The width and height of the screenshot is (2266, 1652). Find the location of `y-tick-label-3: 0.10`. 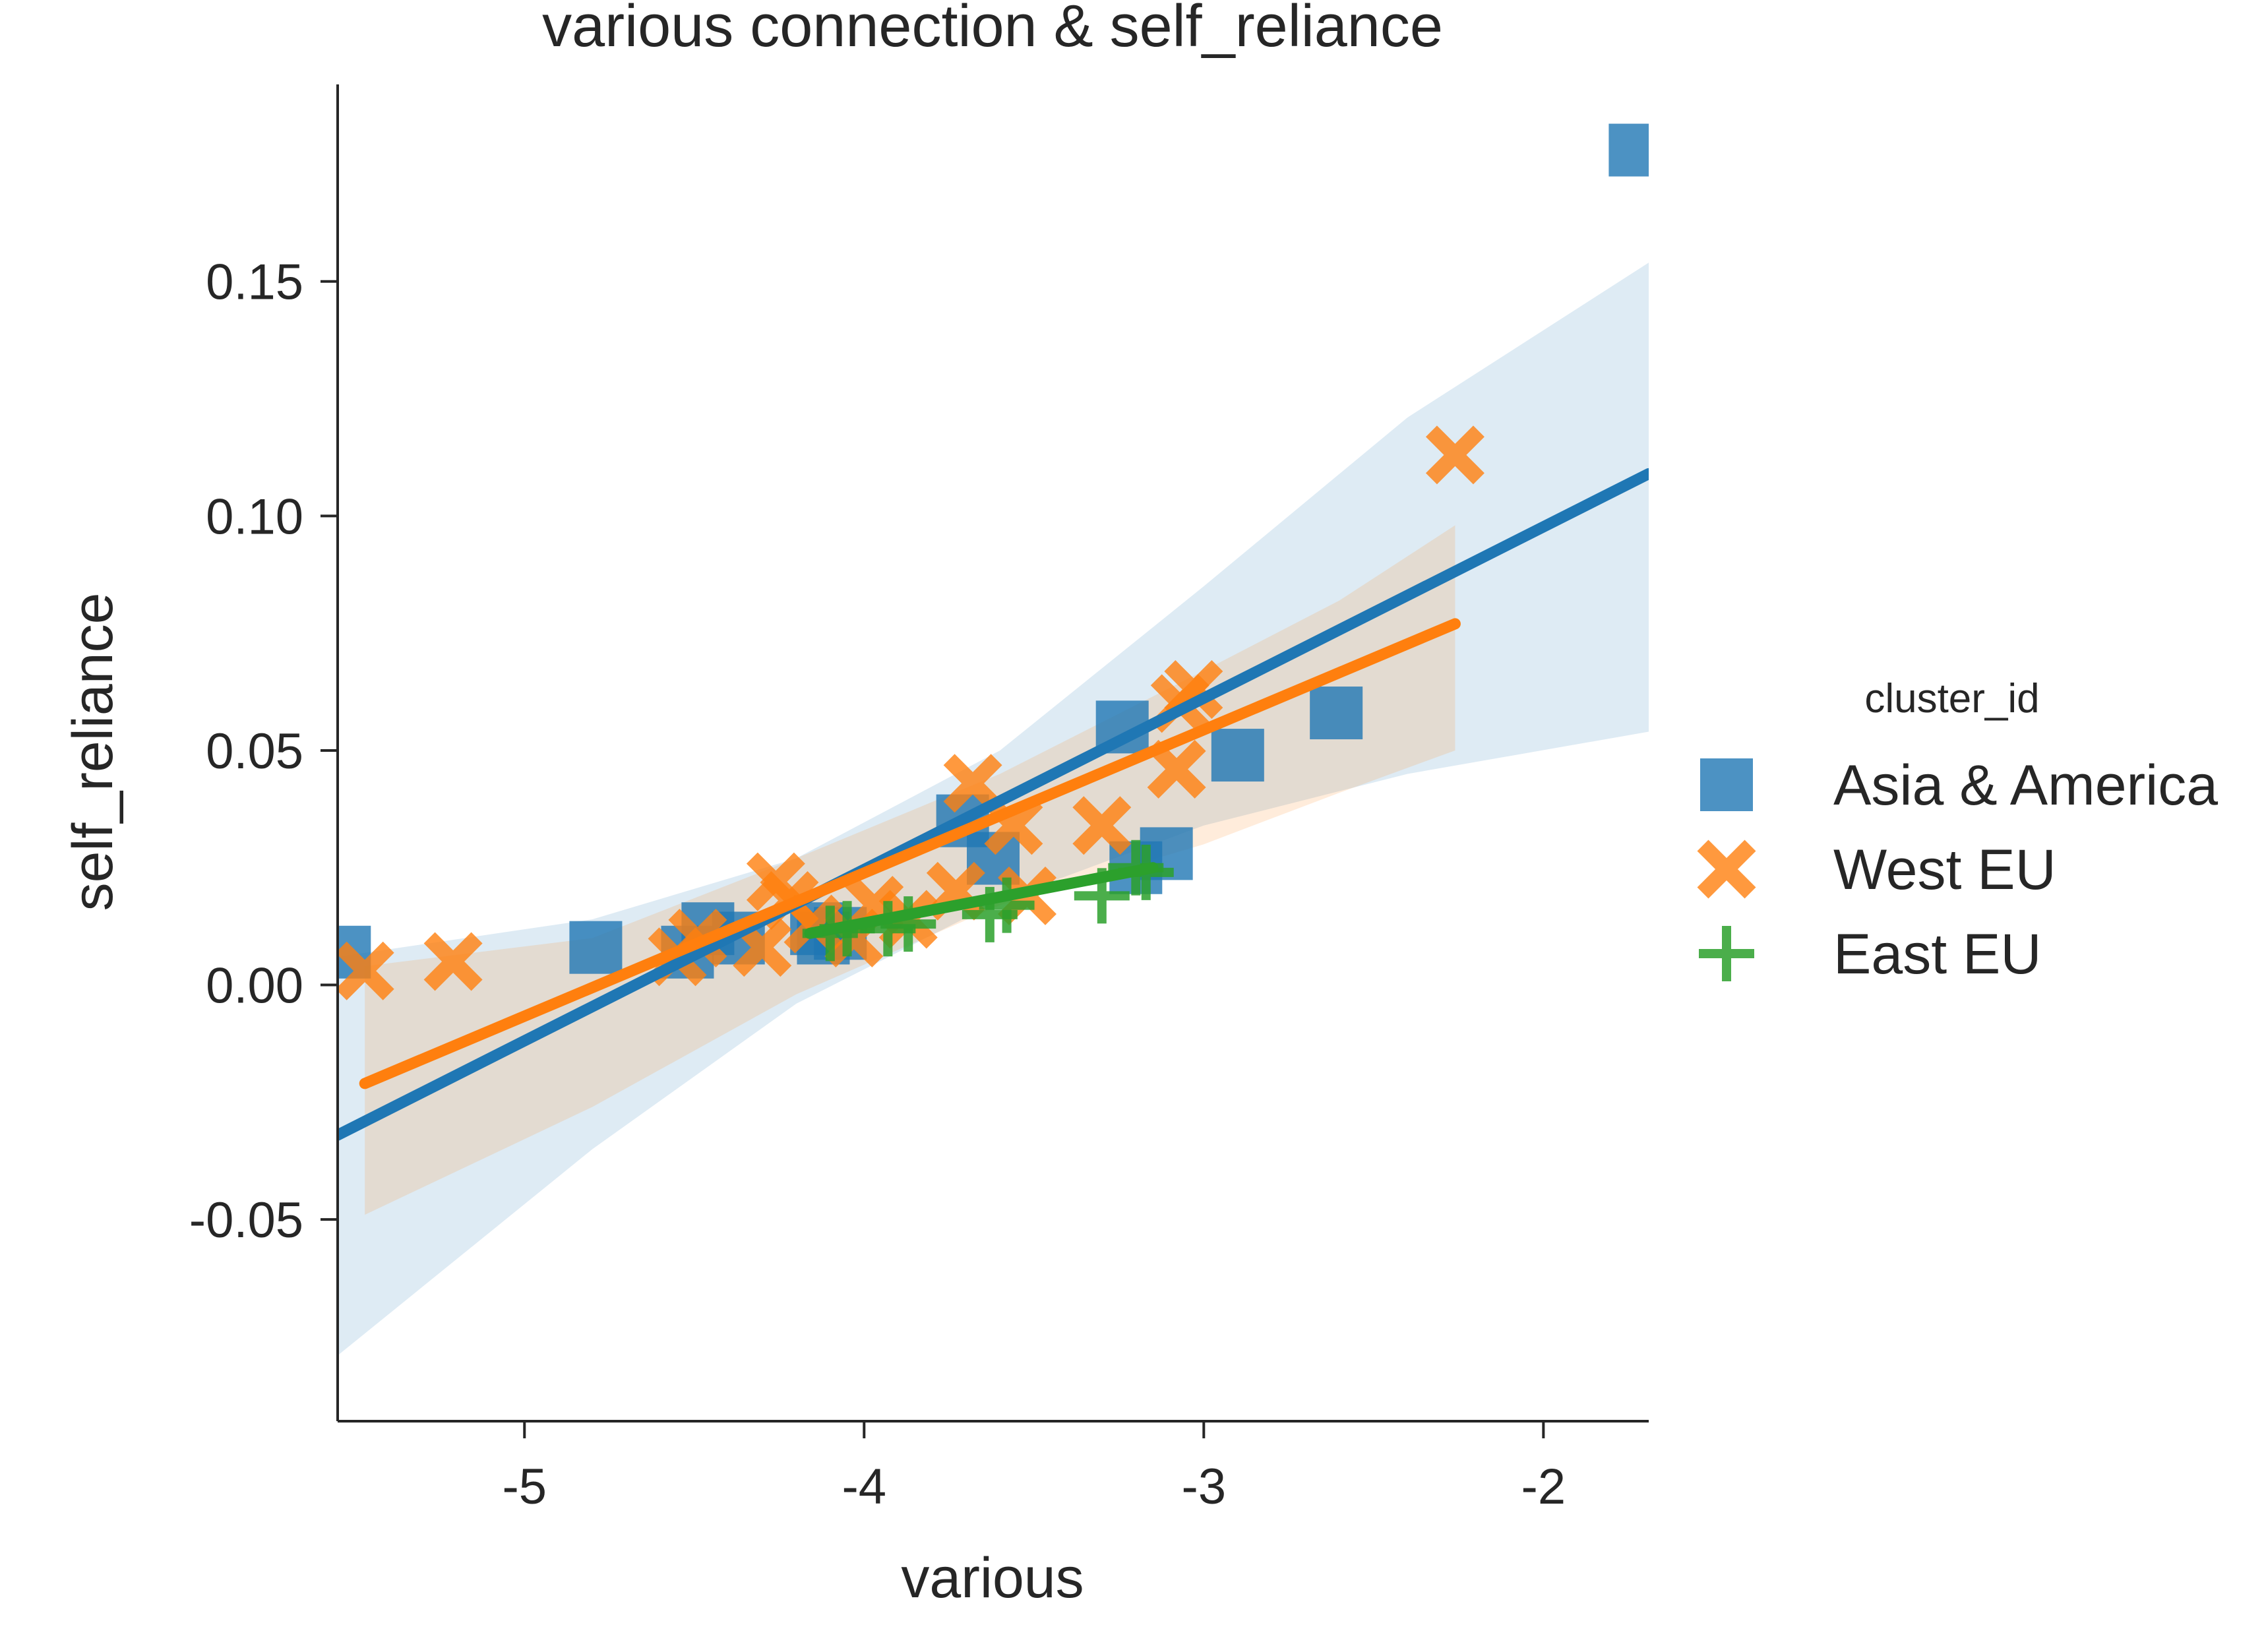

y-tick-label-3: 0.10 is located at coordinates (254, 517).